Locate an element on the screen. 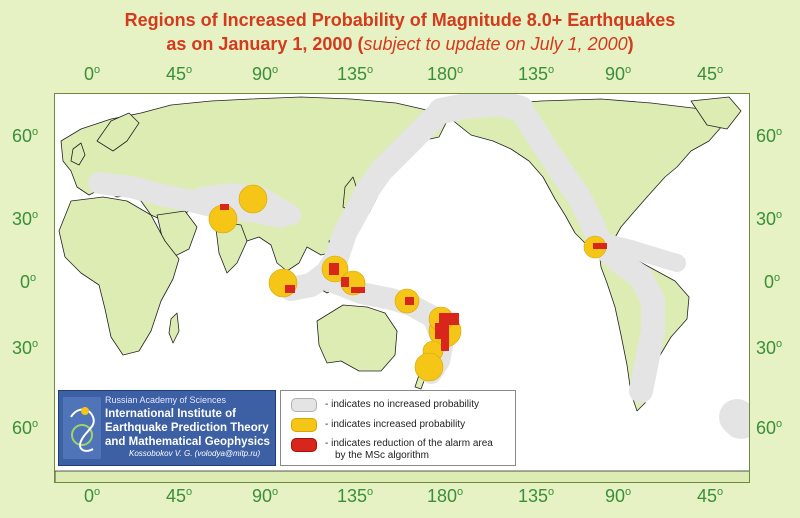 The width and height of the screenshot is (800, 518). reduction-pakistan is located at coordinates (224, 207).